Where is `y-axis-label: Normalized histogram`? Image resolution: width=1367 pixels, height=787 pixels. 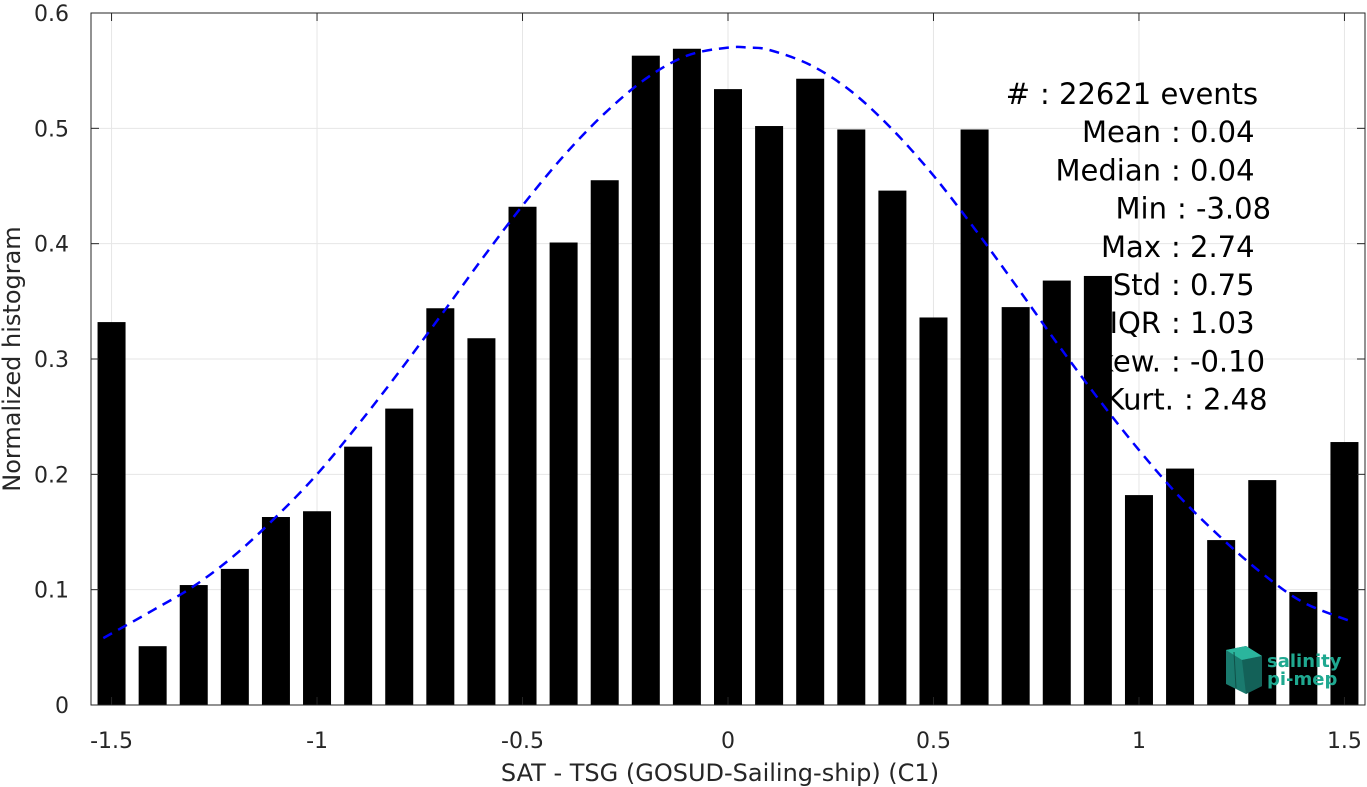
y-axis-label: Normalized histogram is located at coordinates (13, 358).